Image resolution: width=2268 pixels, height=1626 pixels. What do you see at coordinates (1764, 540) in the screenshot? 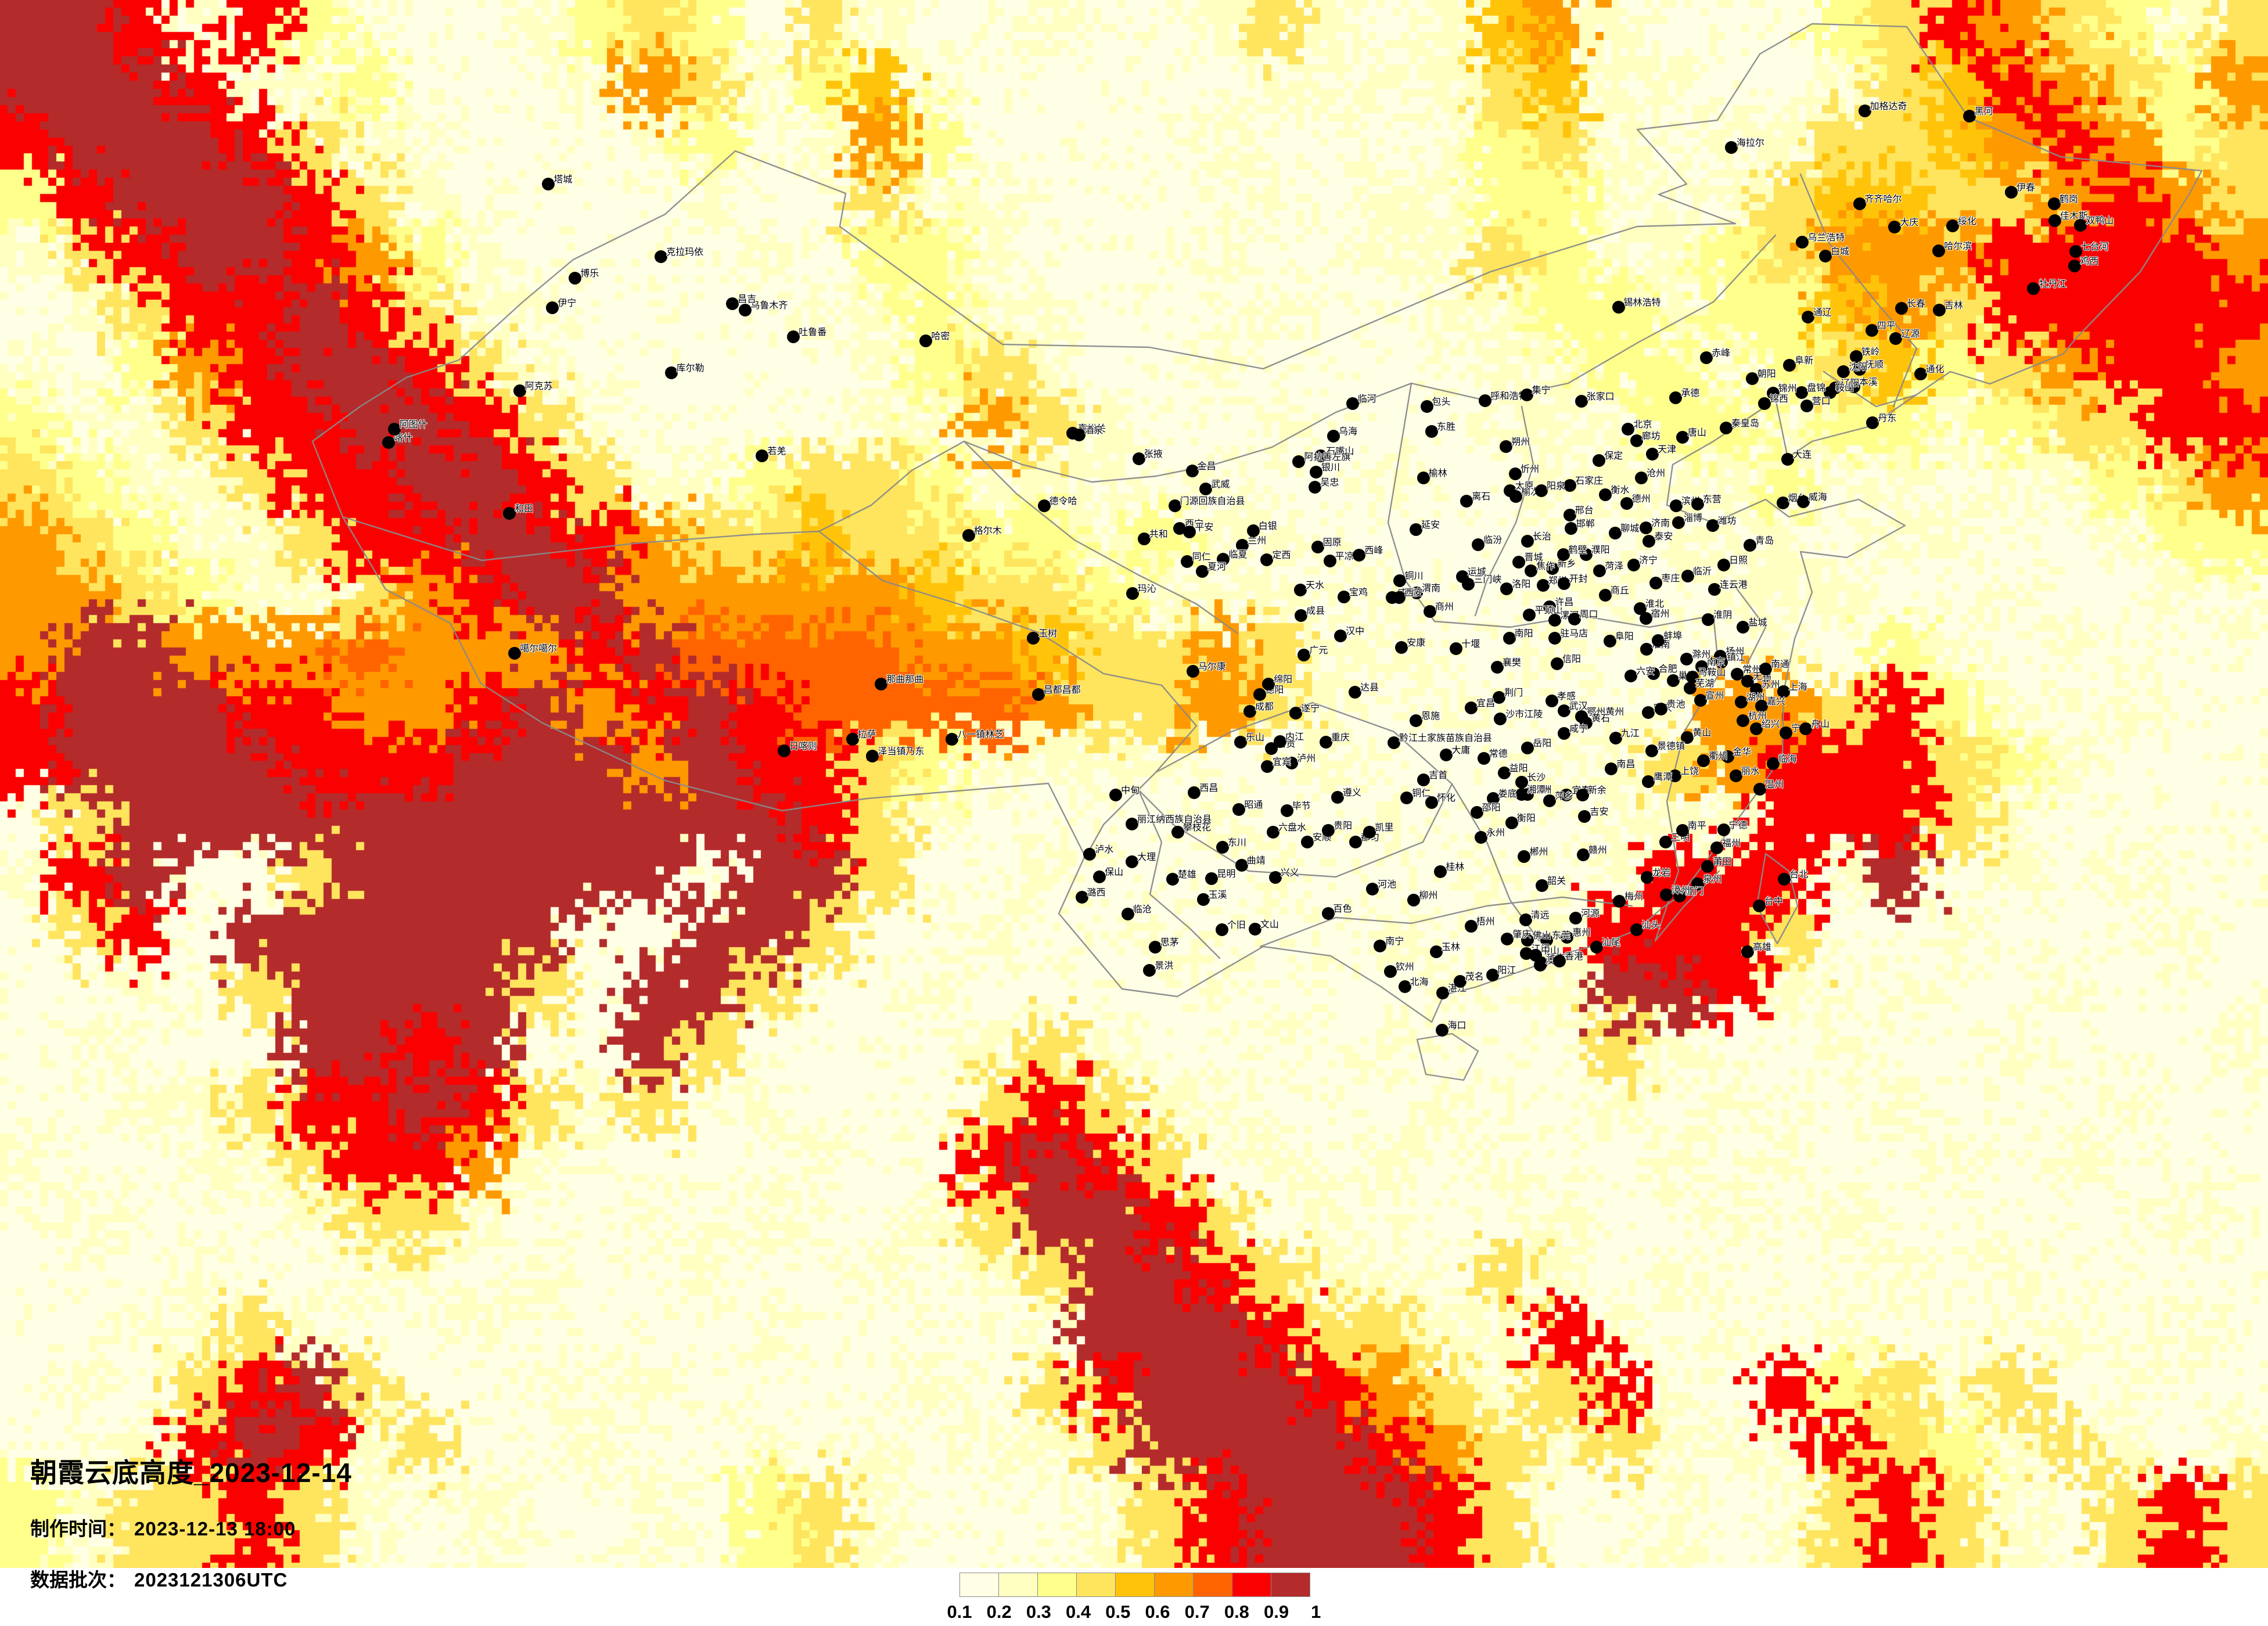
I see `city-label: 青岛` at bounding box center [1764, 540].